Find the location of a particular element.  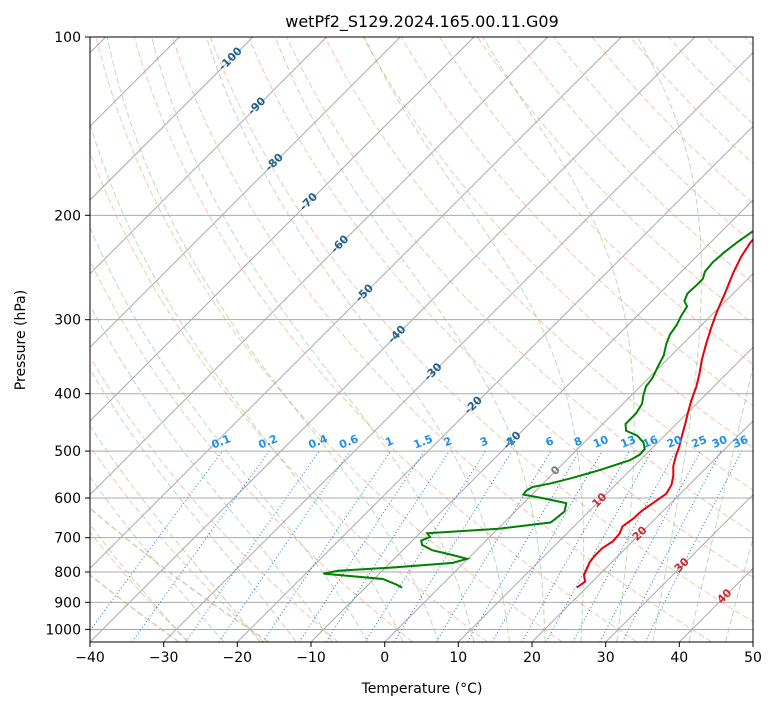

x-tick-label: 40 is located at coordinates (679, 658).